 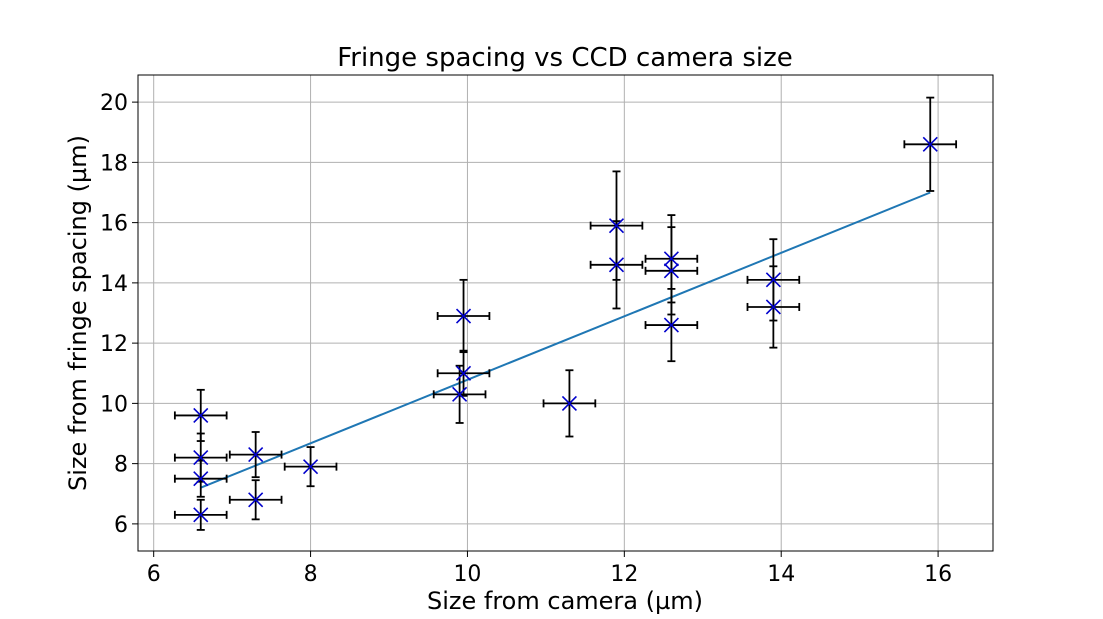 What do you see at coordinates (565, 58) in the screenshot?
I see `chart-title: Fringe spacing vs CCD camera size` at bounding box center [565, 58].